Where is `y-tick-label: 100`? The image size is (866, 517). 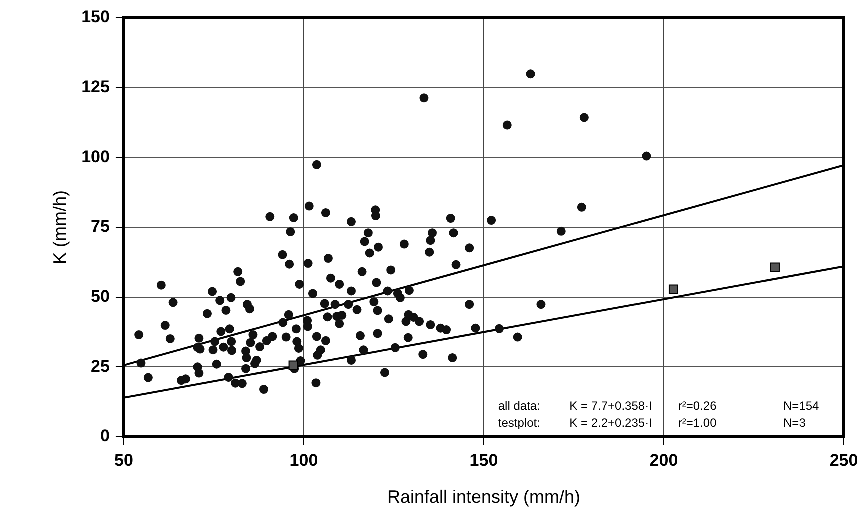 y-tick-label: 100 is located at coordinates (96, 156).